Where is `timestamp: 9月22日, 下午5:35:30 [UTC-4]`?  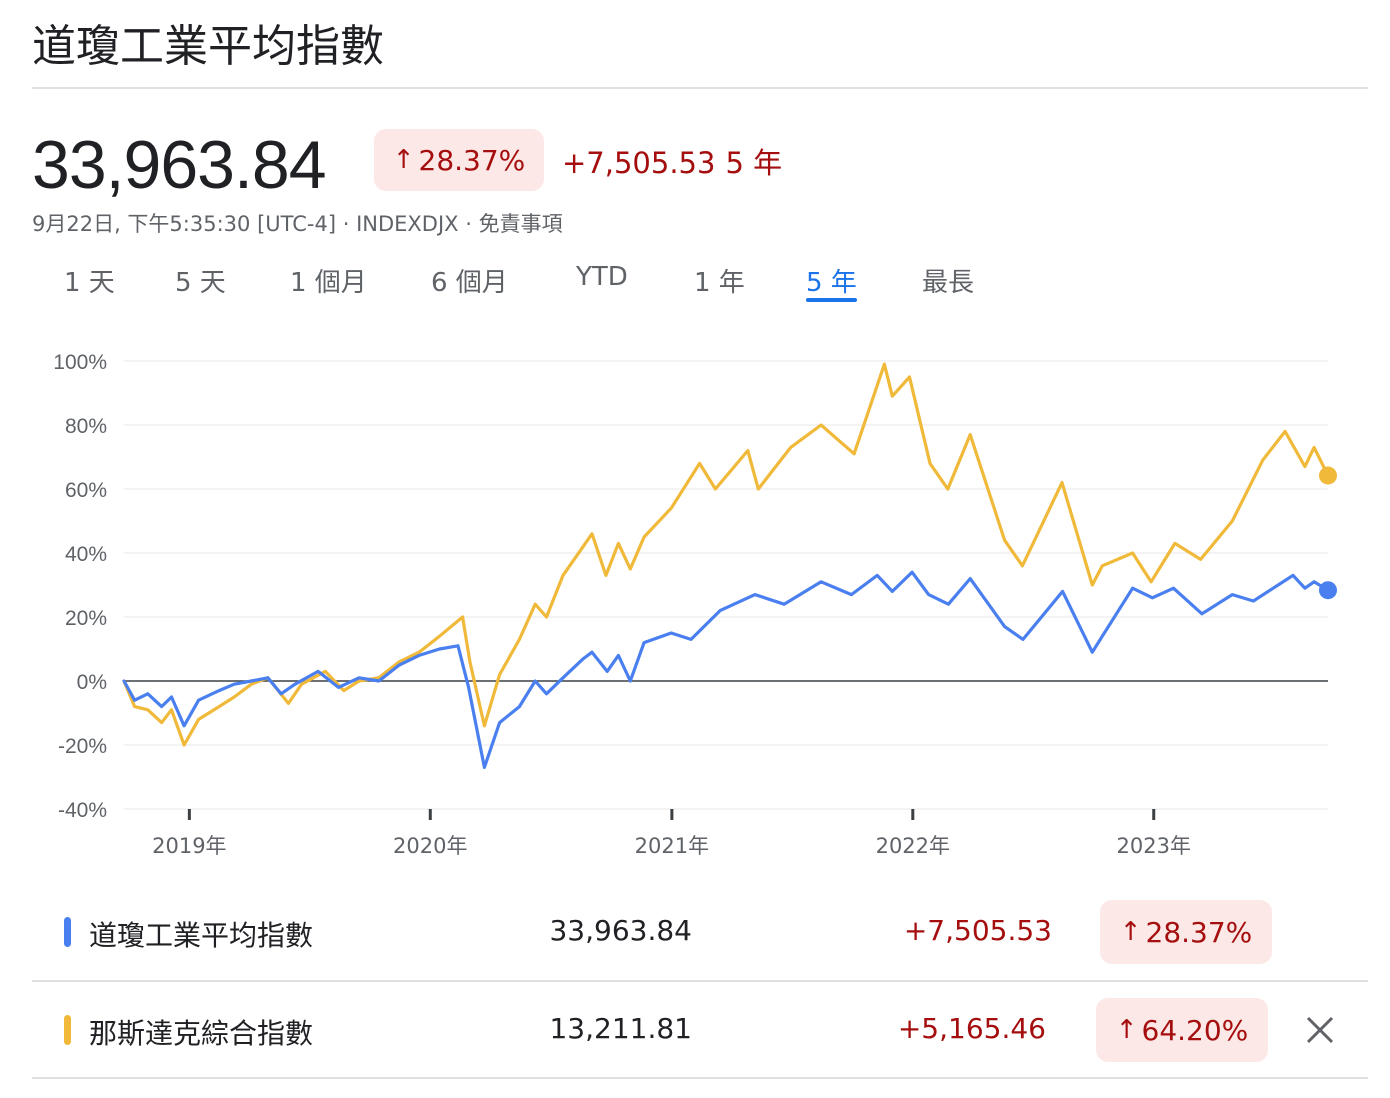 timestamp: 9月22日, 下午5:35:30 [UTC-4] is located at coordinates (184, 224).